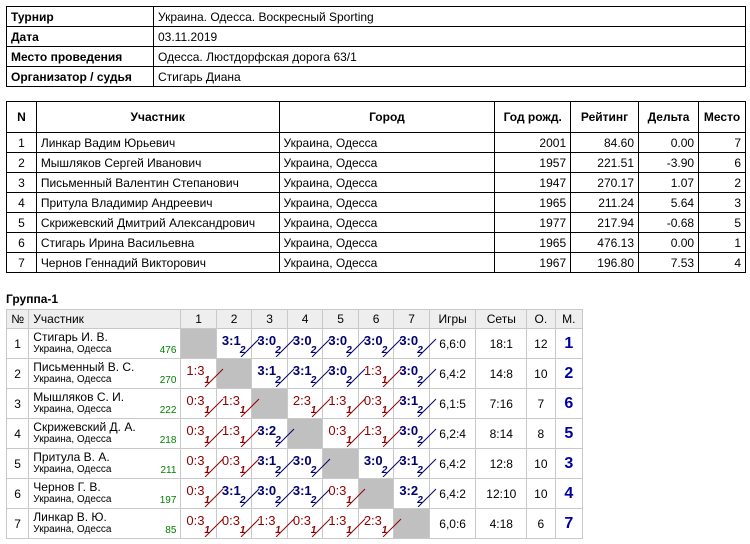 Image resolution: width=750 pixels, height=544 pixels. Describe the element at coordinates (157, 262) in the screenshot. I see `participant-cell: Чернов Геннадий Викторович` at that location.